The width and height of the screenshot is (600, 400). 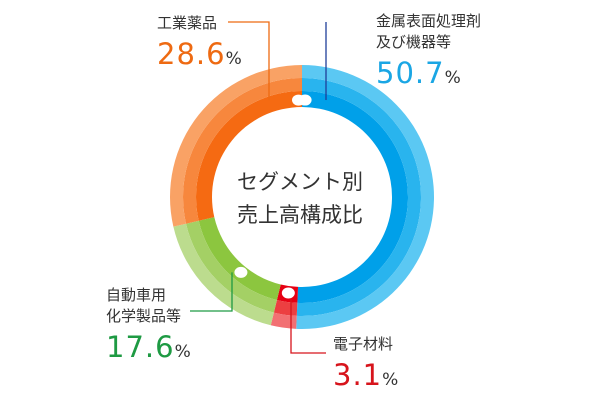 I want to click on callout-line-automotive, so click(x=211, y=292).